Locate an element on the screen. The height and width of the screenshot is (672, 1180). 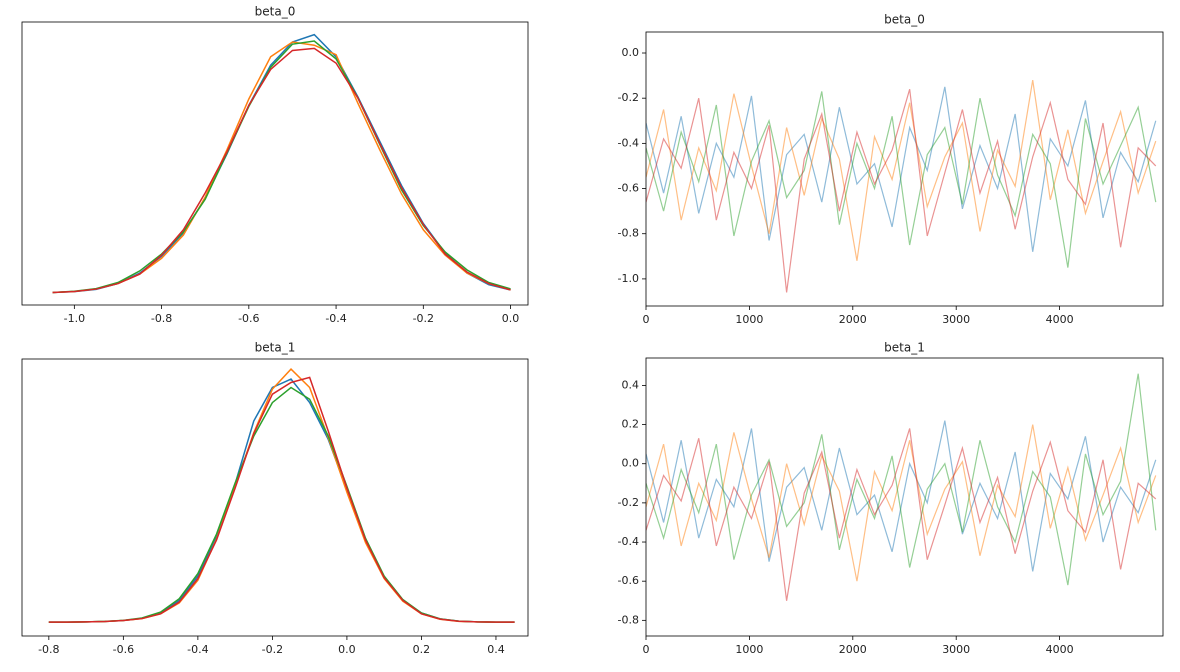
y-tick-label: -1.0 is located at coordinates (628, 278).